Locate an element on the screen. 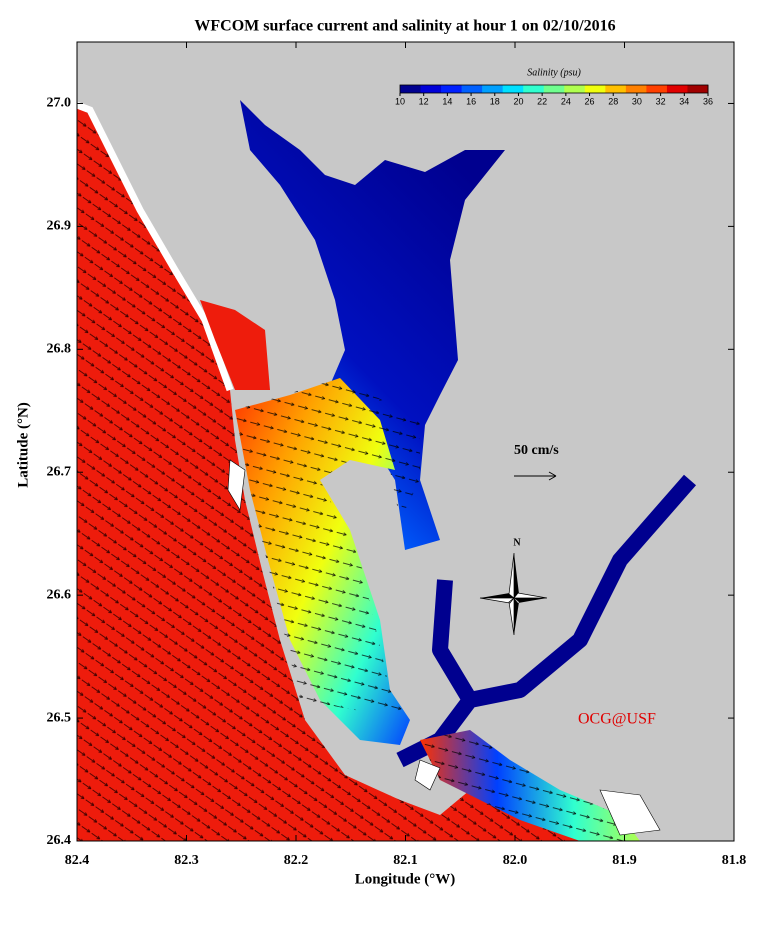 This screenshot has height=941, width=770. colorbar-tick-label: 30 is located at coordinates (637, 101).